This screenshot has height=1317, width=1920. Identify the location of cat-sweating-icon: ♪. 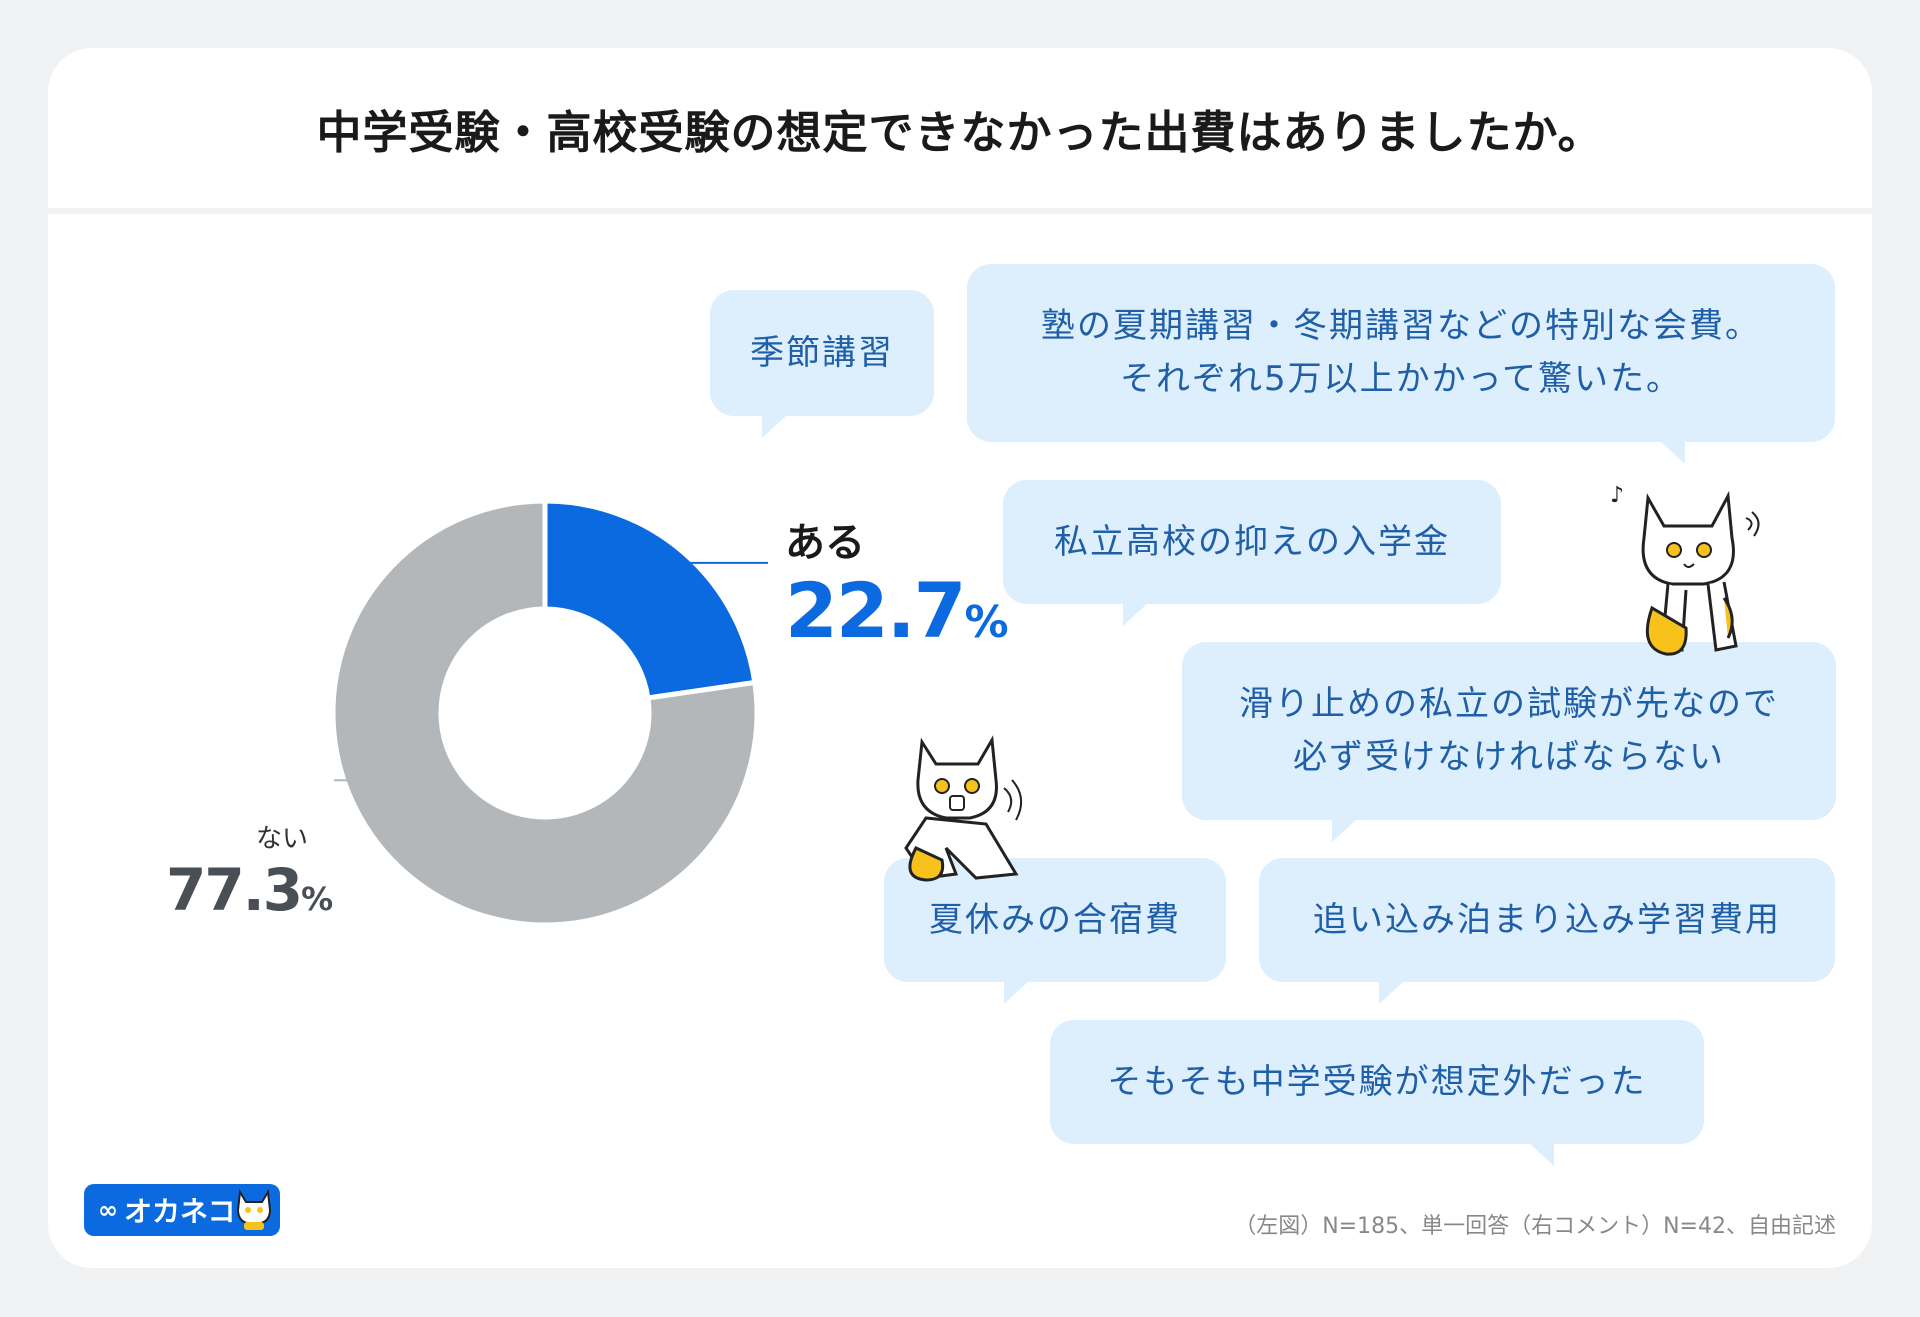
(1685, 569).